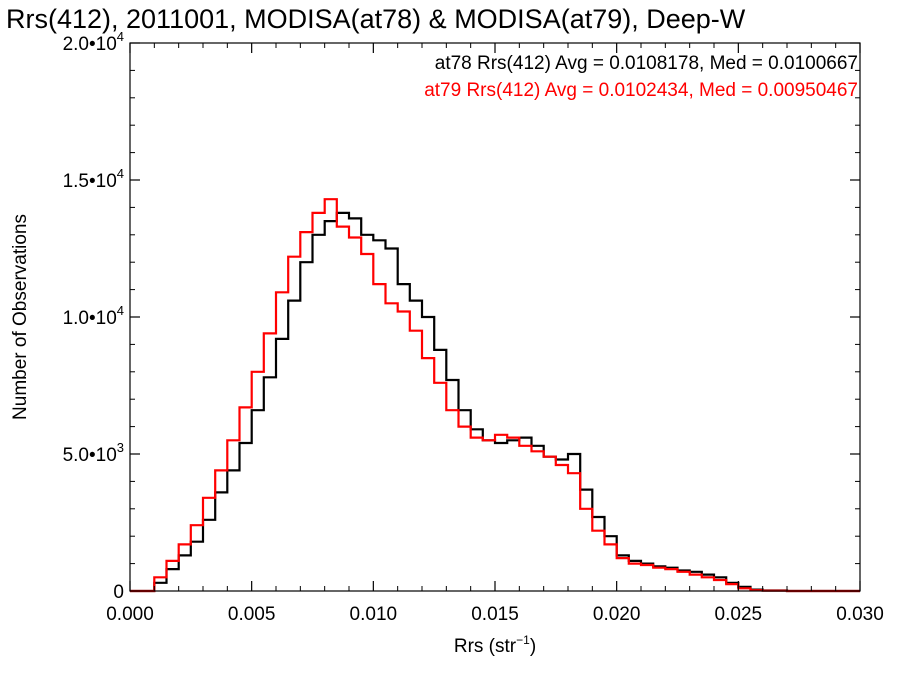 This screenshot has width=900, height=675. What do you see at coordinates (20, 317) in the screenshot?
I see `y-axis-label: Number of Observations` at bounding box center [20, 317].